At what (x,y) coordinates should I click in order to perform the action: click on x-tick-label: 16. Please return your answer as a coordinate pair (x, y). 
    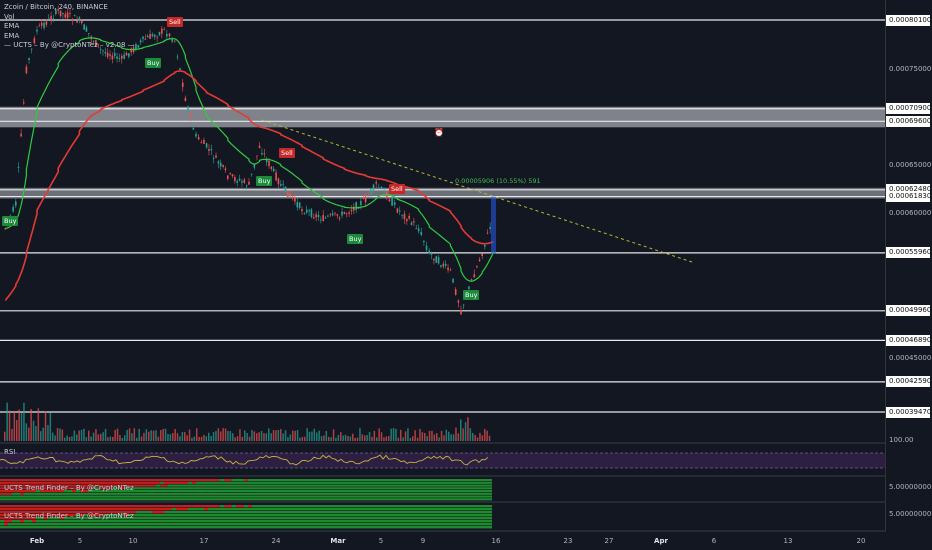
    Looking at the image, I should click on (496, 541).